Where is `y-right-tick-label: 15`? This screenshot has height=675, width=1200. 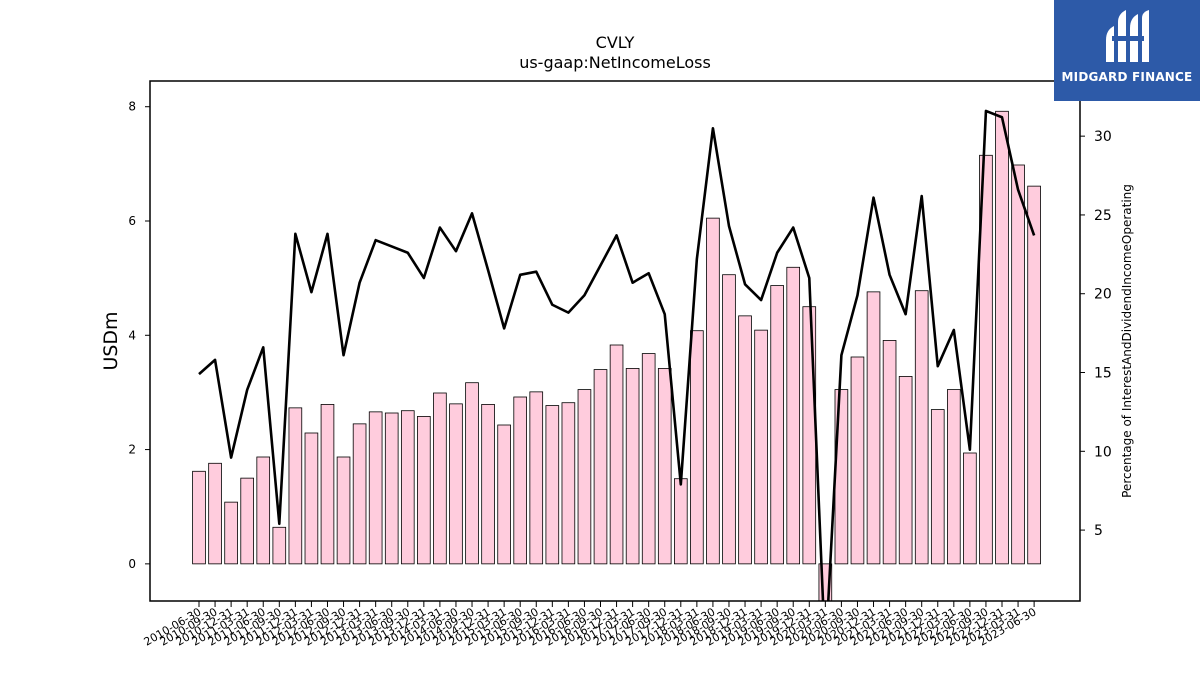
y-right-tick-label: 15 is located at coordinates (1103, 374).